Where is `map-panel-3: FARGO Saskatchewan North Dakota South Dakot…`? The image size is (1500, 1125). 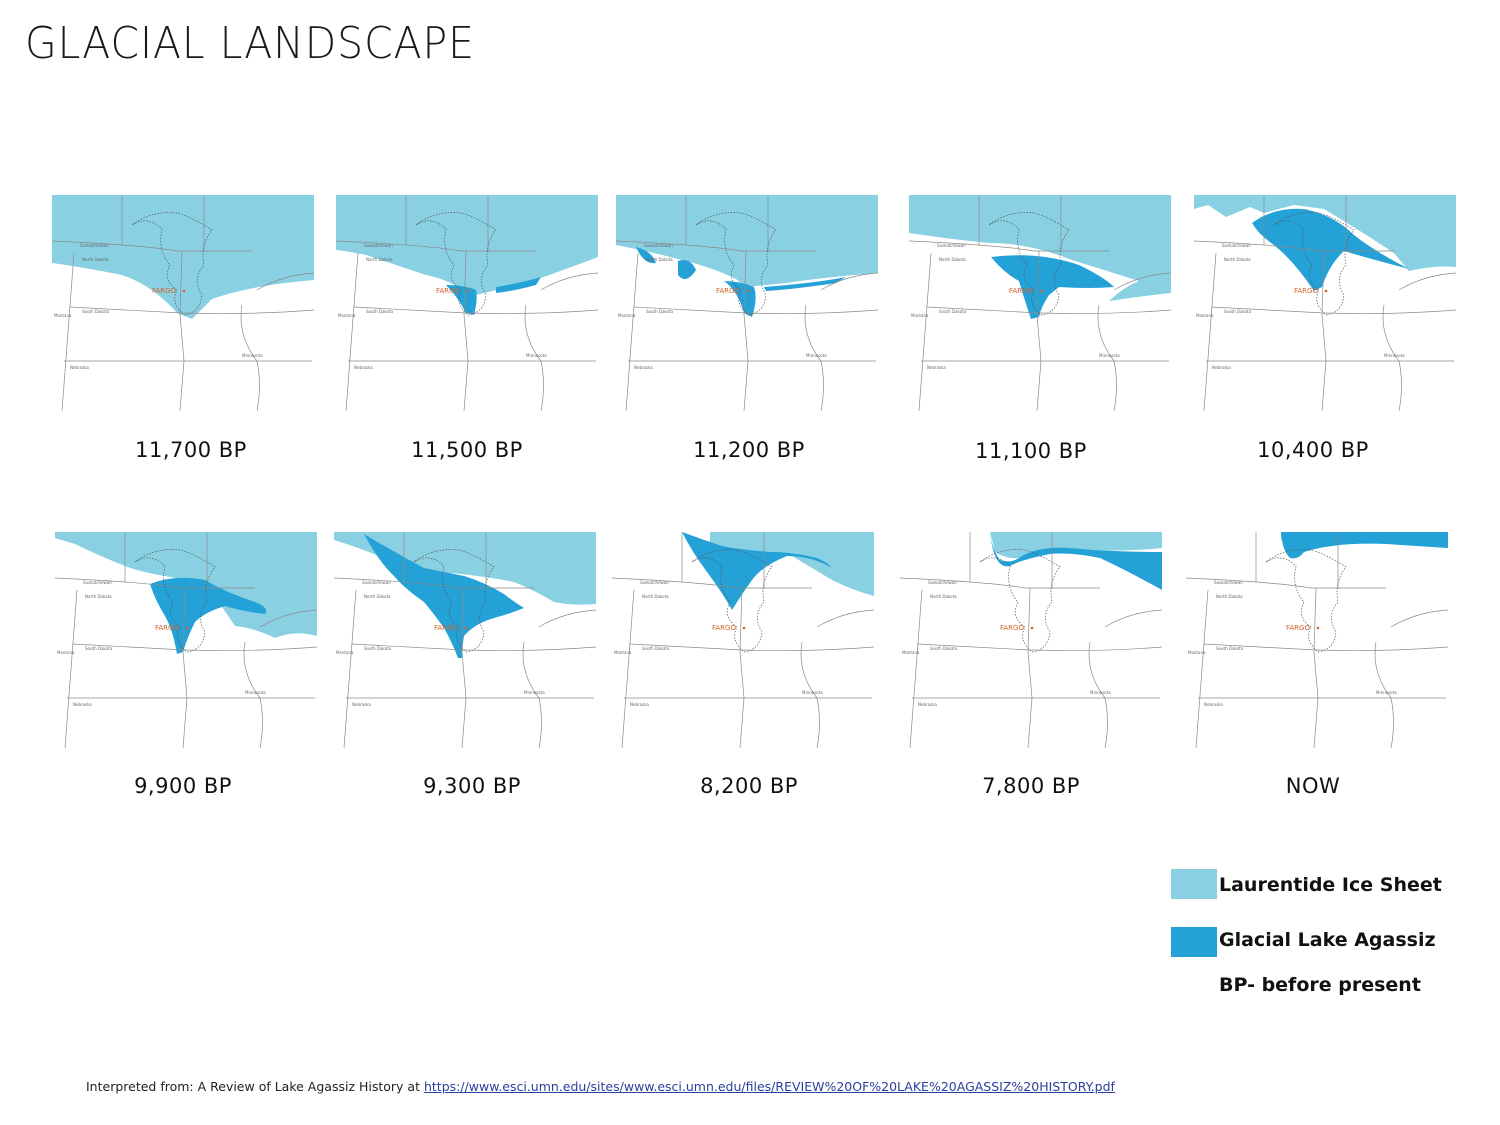 map-panel-3: FARGO Saskatchewan North Dakota South Dakot… is located at coordinates (747, 303).